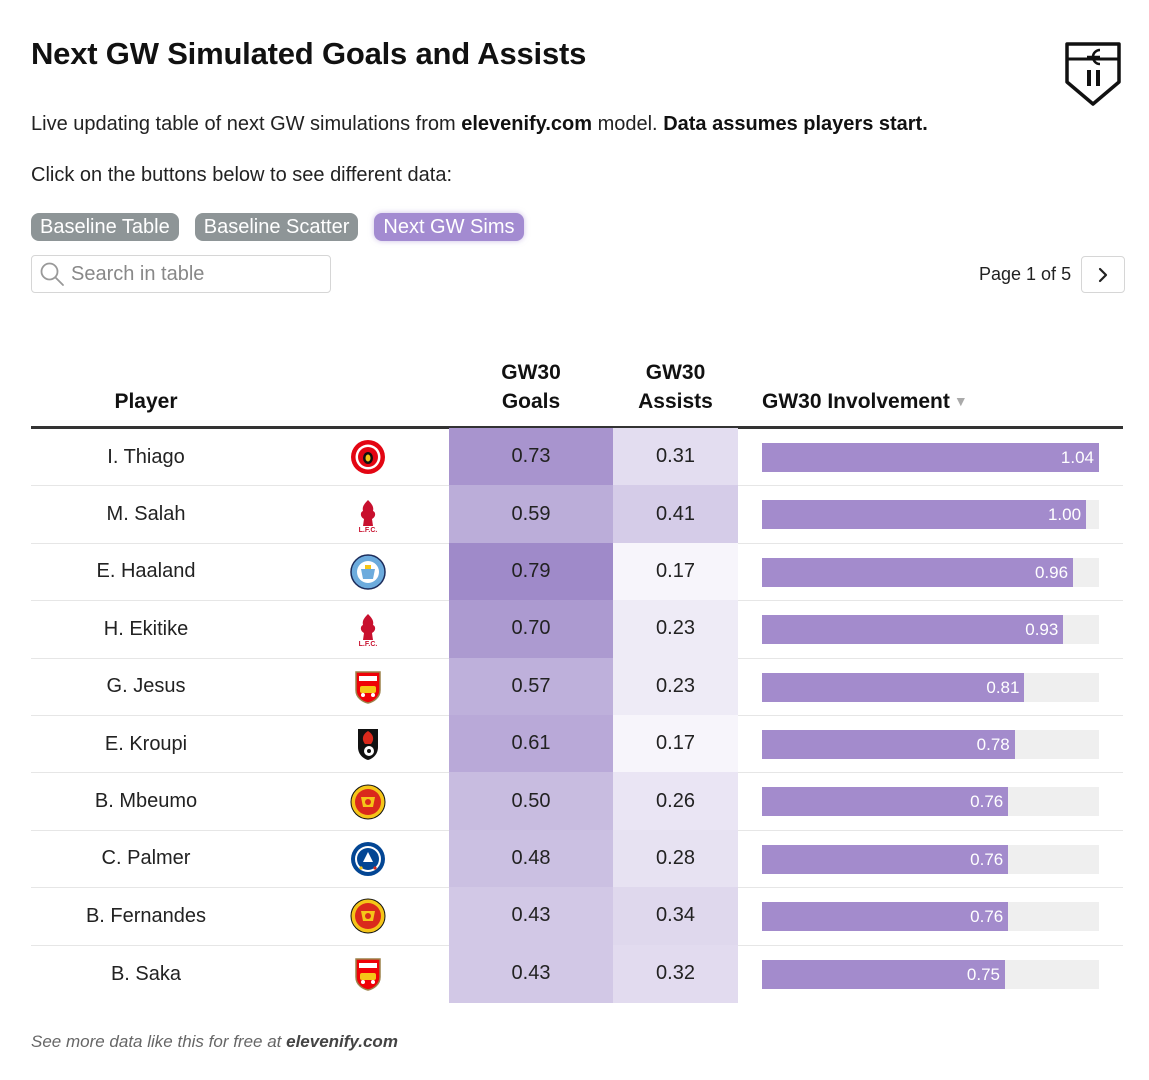  What do you see at coordinates (368, 457) in the screenshot?
I see `brentford-crest-icon` at bounding box center [368, 457].